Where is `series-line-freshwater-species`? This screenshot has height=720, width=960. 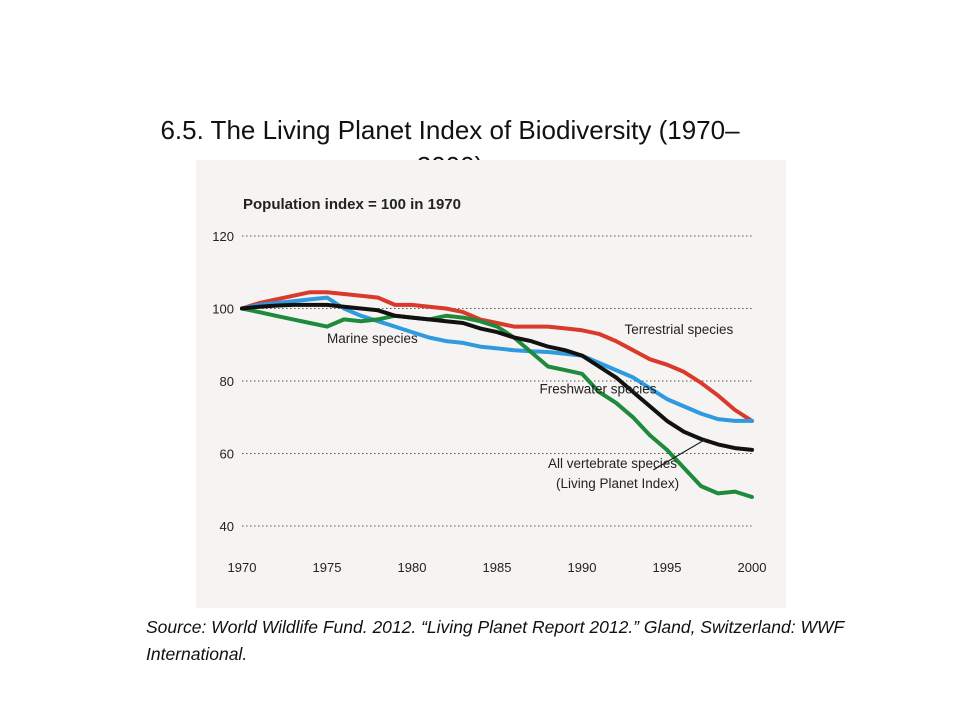
series-line-freshwater-species is located at coordinates (497, 402).